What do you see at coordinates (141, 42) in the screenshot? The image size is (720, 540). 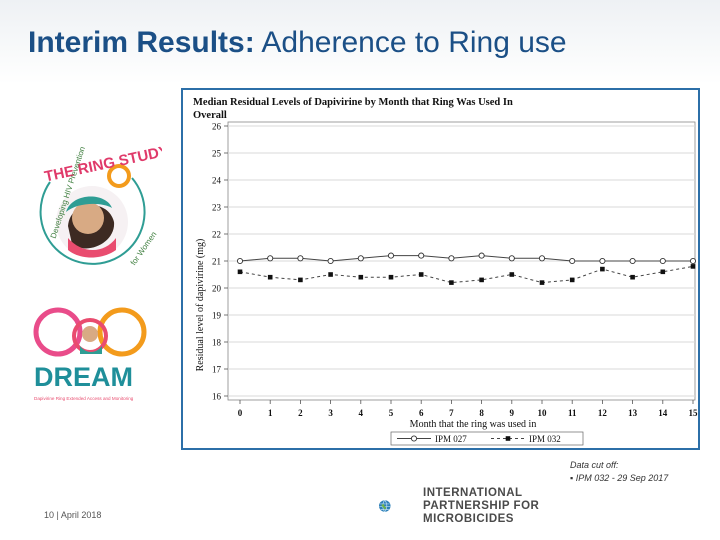 I see `title-bold: Interim Results:` at bounding box center [141, 42].